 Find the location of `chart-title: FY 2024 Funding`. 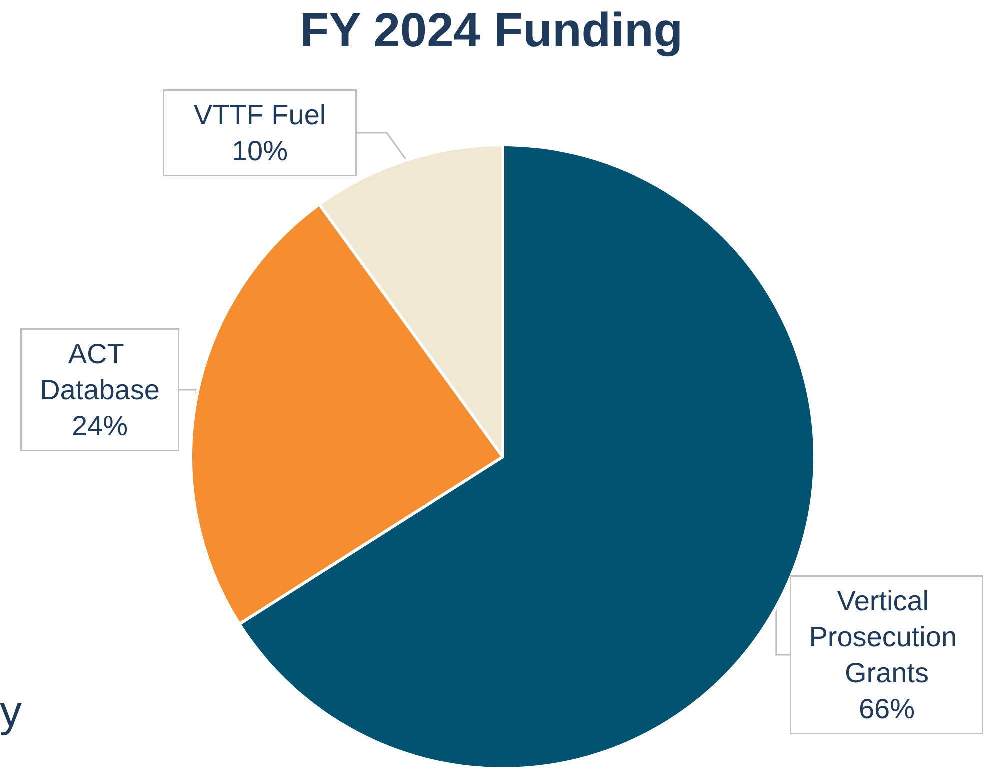

chart-title: FY 2024 Funding is located at coordinates (492, 31).